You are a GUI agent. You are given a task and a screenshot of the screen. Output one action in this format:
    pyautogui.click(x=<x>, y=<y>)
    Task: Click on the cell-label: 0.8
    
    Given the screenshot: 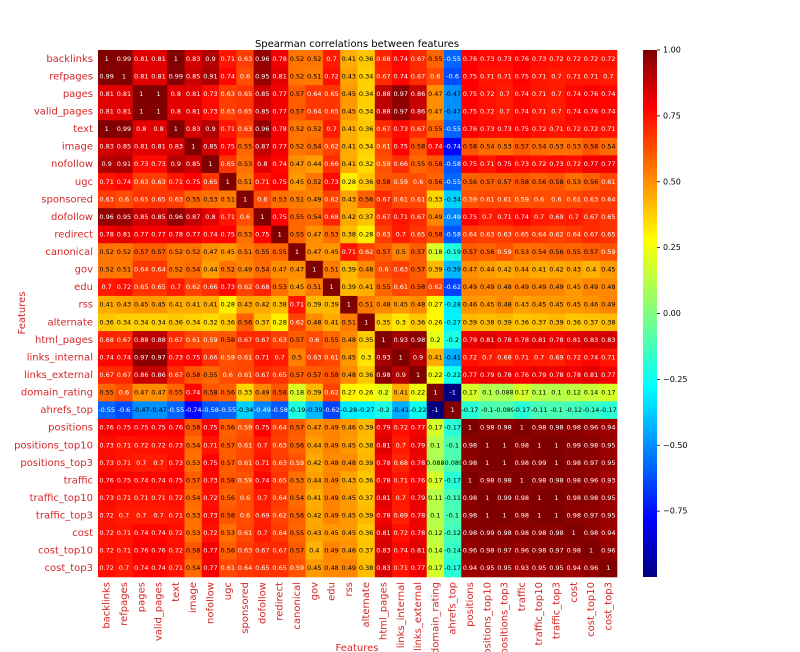 What is the action you would take?
    pyautogui.click(x=176, y=111)
    